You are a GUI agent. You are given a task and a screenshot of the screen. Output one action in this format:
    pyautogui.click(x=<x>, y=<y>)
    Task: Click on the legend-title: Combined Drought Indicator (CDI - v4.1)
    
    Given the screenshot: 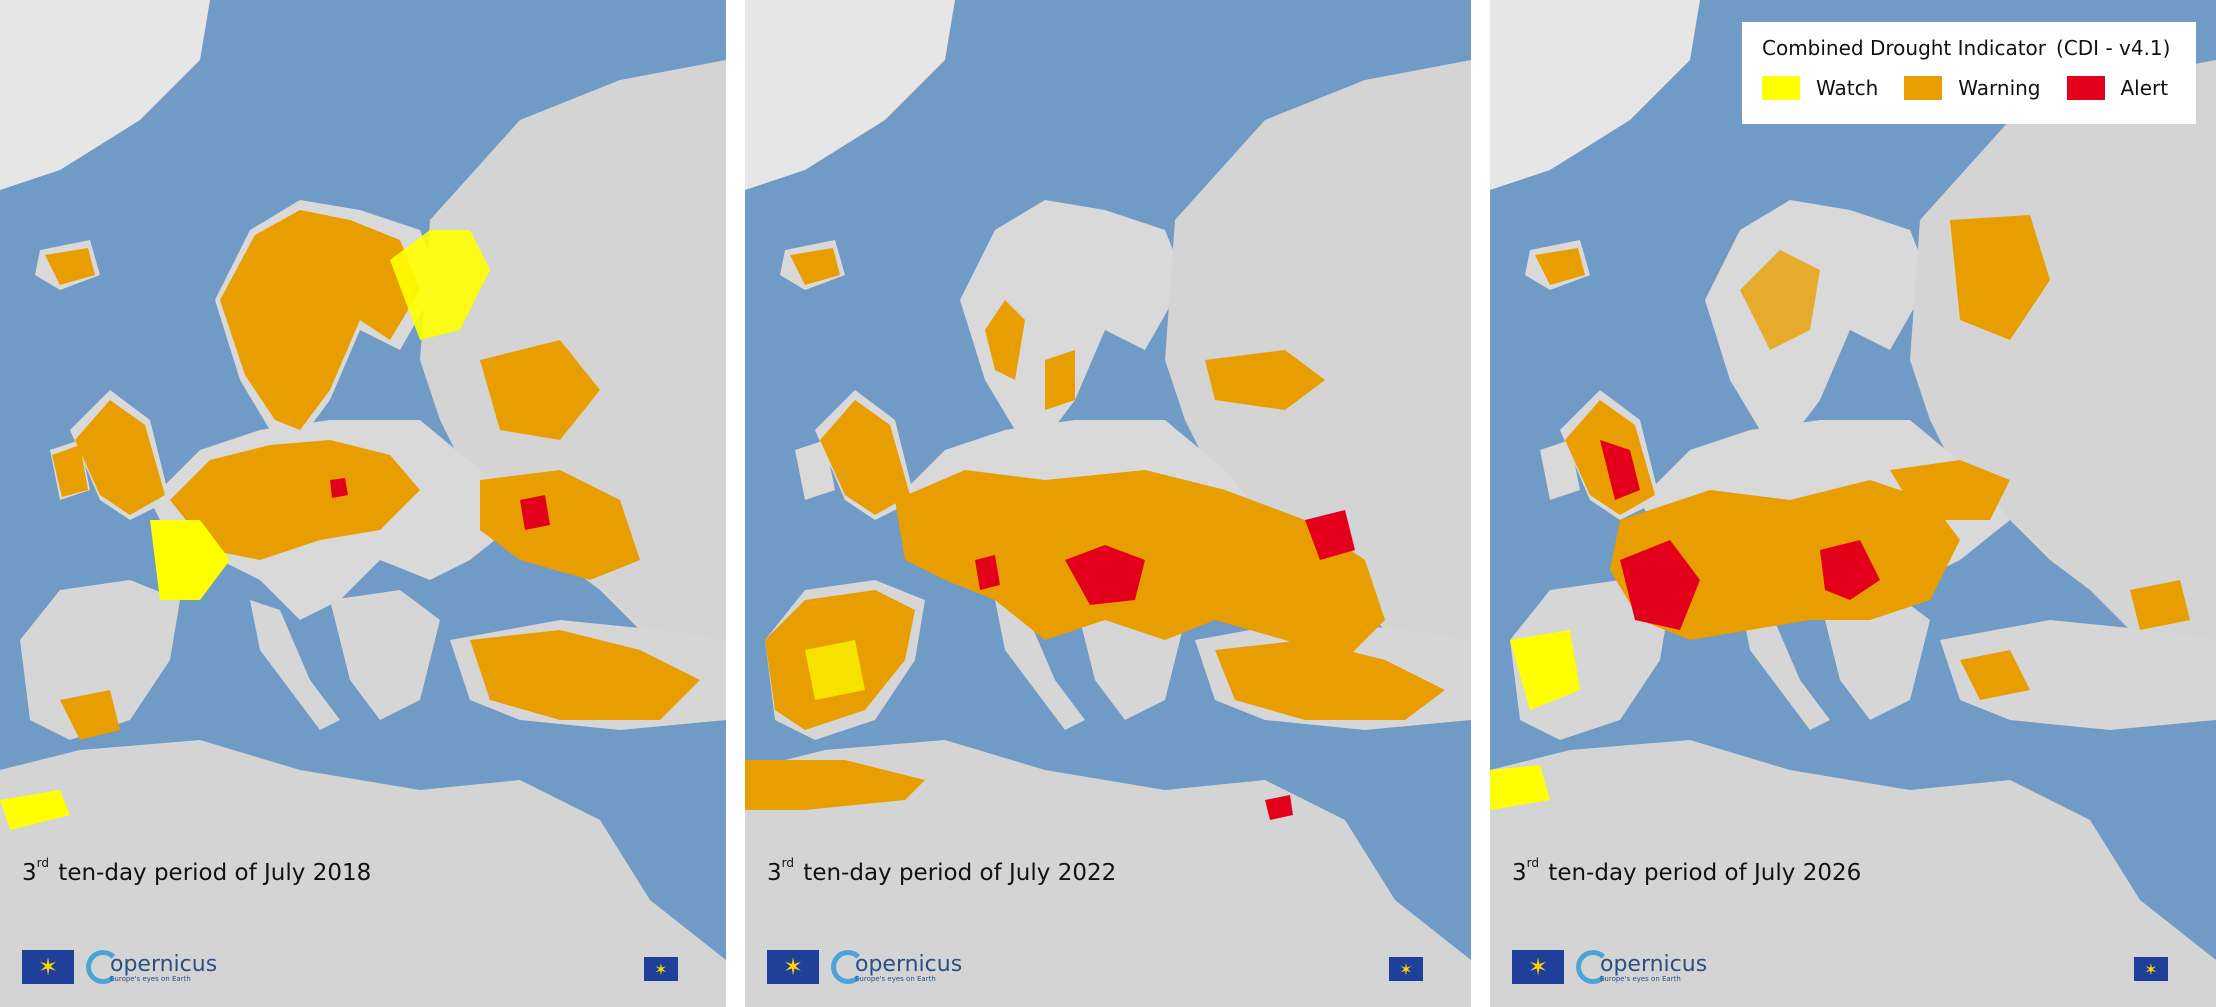 What is the action you would take?
    pyautogui.click(x=1966, y=48)
    